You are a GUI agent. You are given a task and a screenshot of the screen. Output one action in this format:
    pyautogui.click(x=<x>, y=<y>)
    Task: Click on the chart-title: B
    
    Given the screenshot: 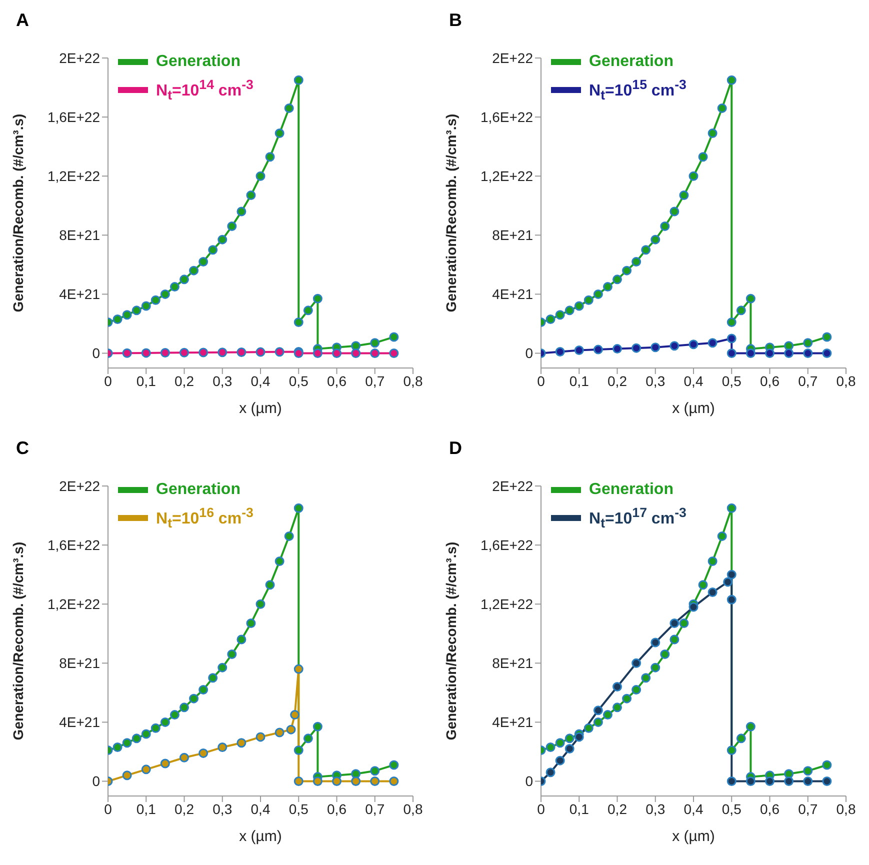 What is the action you would take?
    pyautogui.click(x=455, y=20)
    